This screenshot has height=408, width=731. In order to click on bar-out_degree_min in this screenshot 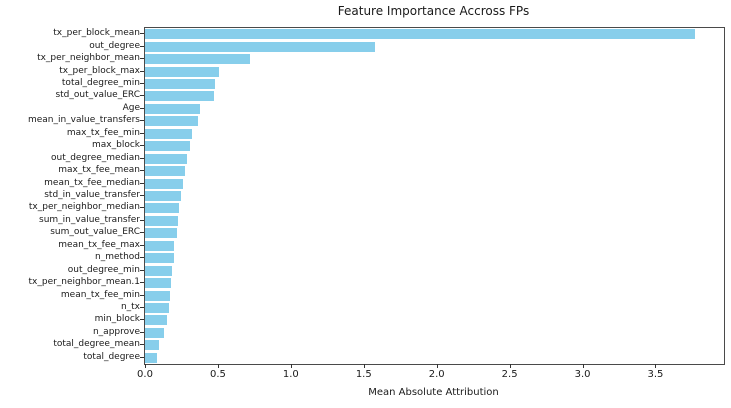, I will do `click(158, 270)`.